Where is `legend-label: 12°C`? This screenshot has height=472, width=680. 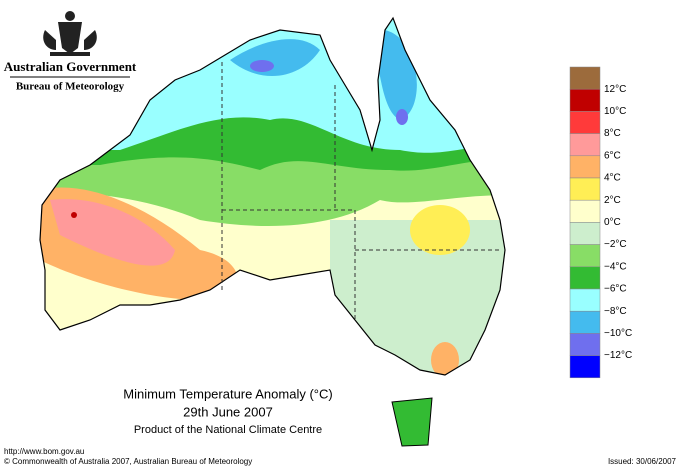 legend-label: 12°C is located at coordinates (615, 89).